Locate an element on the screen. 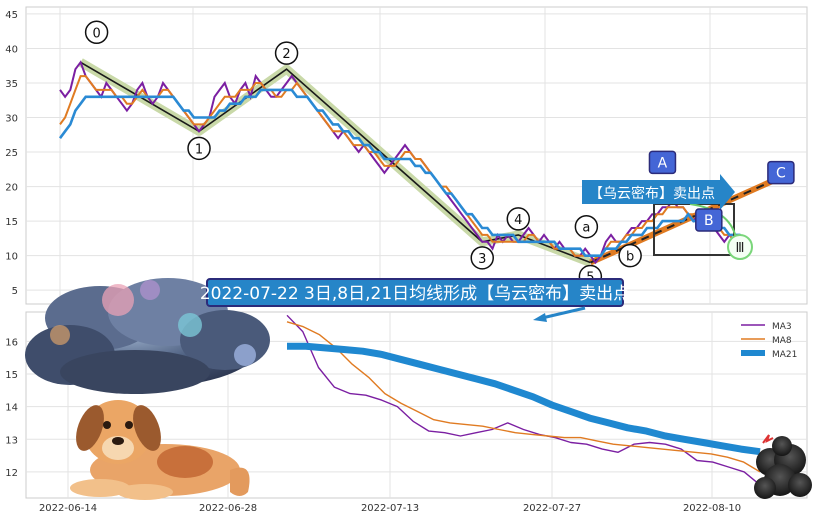 The image size is (813, 520). y-tick-label: 35 is located at coordinates (11, 84).